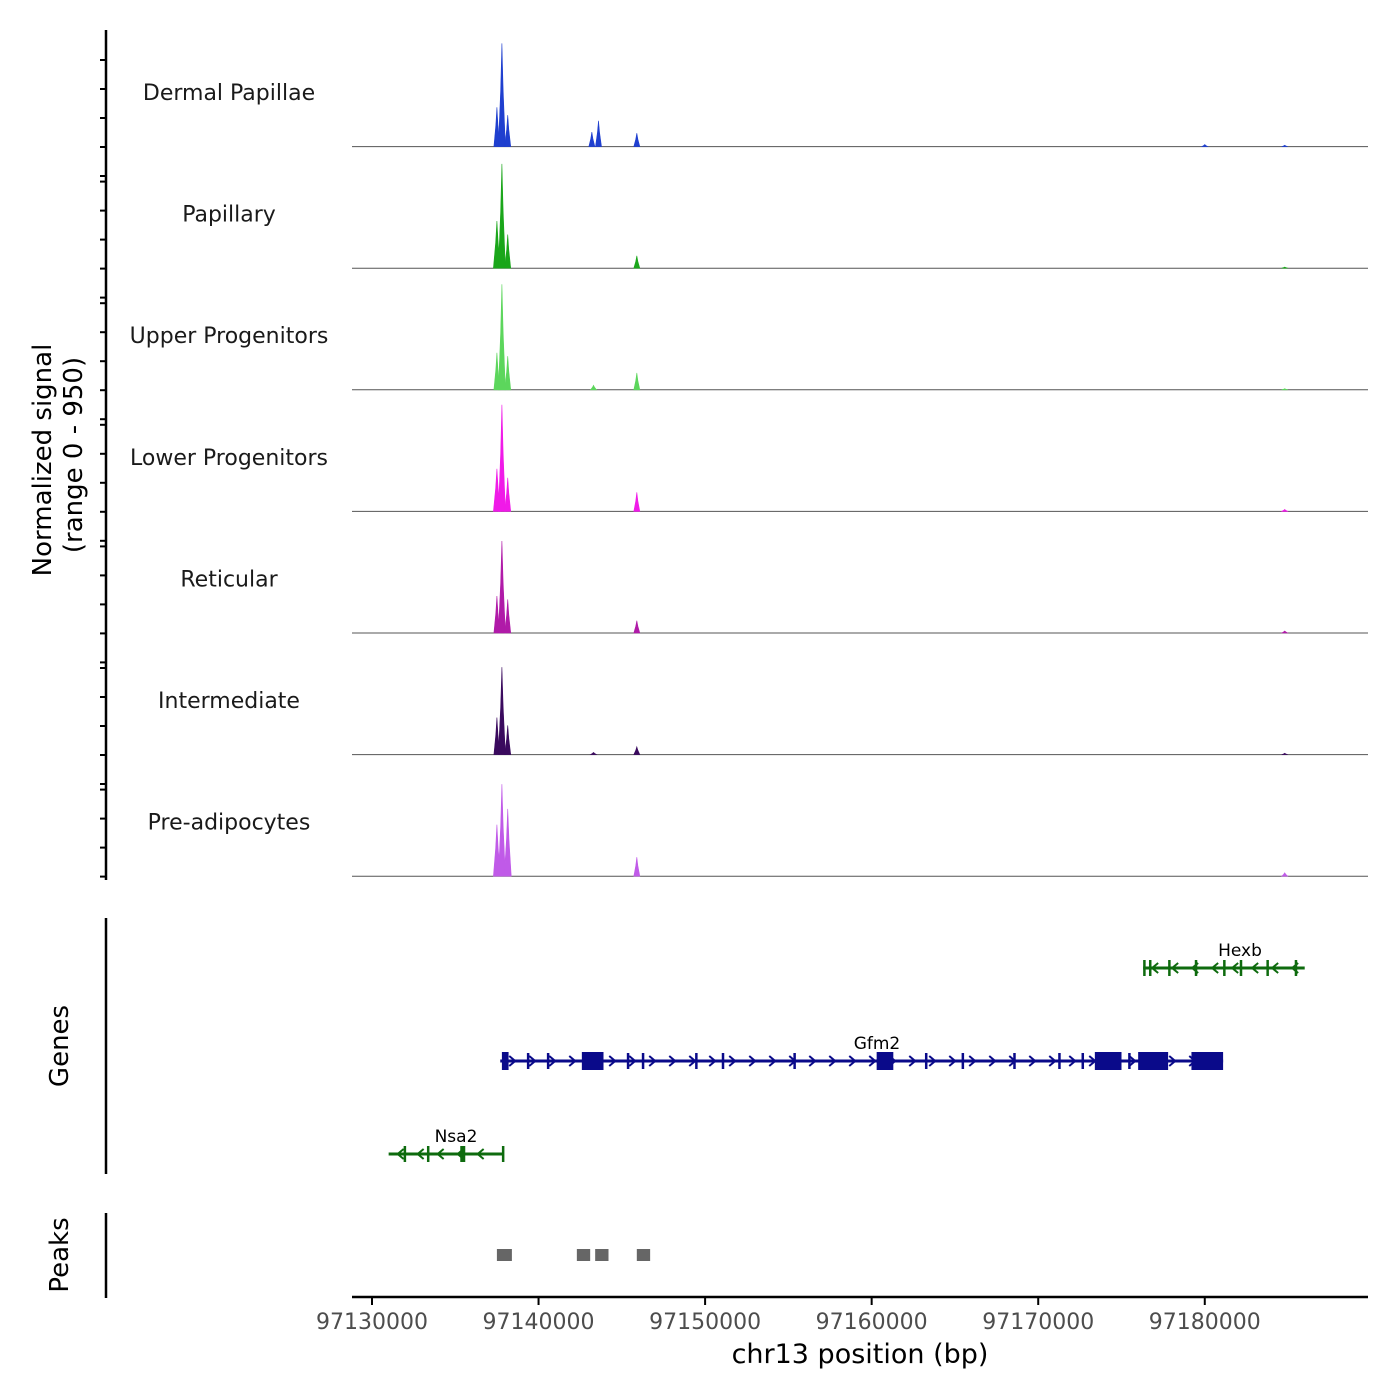 This screenshot has height=1400, width=1400. I want to click on x-tick-label: 97170000, so click(1038, 1322).